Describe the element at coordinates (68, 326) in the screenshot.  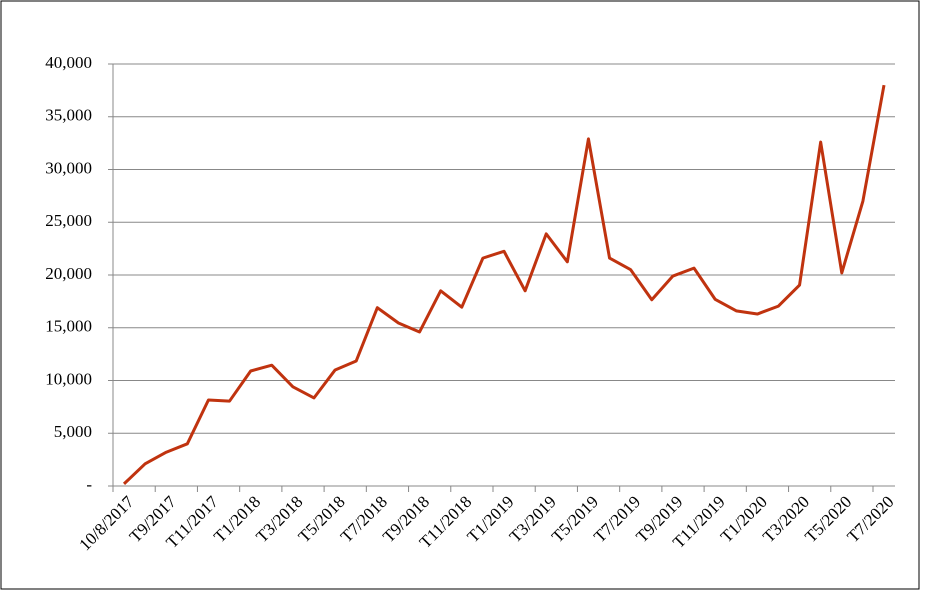
I see `y-tick-label: 15,000` at that location.